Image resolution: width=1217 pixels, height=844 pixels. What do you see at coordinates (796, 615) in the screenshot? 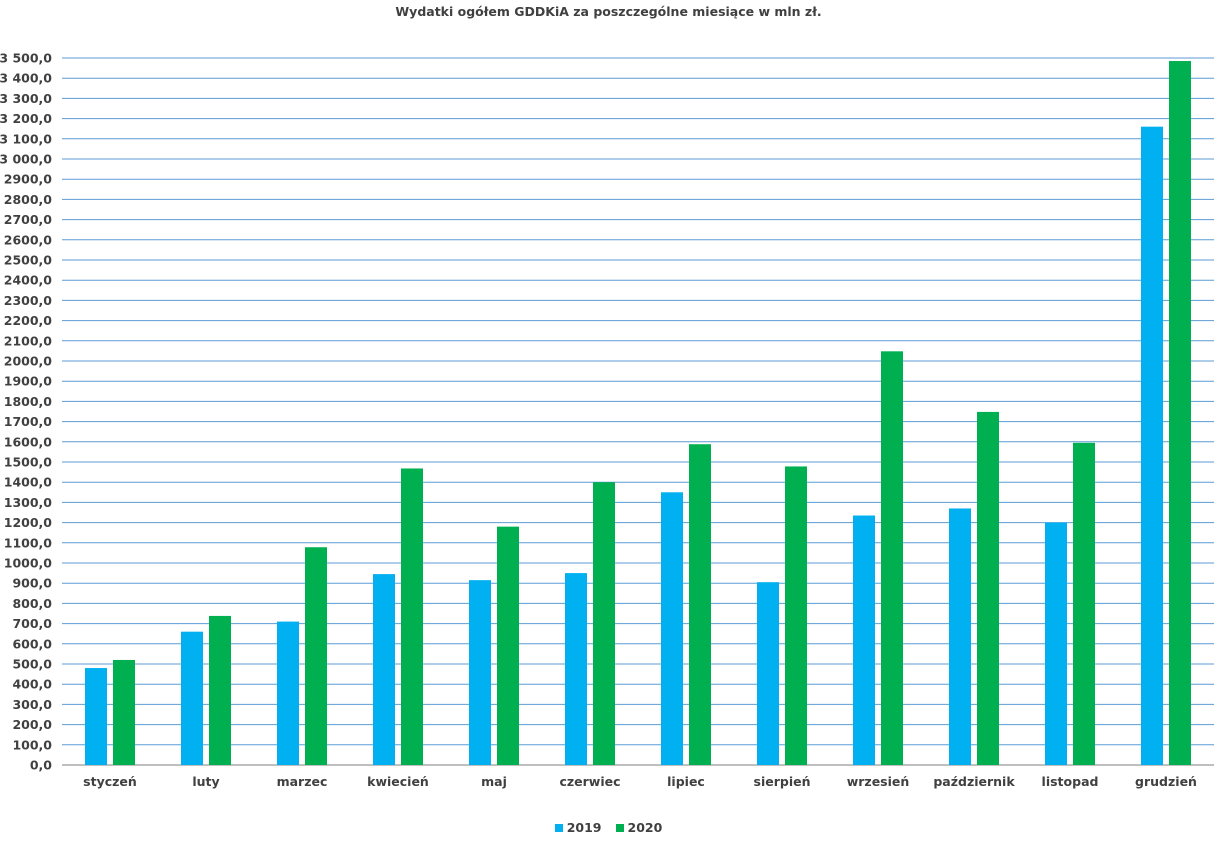
I see `bar-2020-sierpień` at bounding box center [796, 615].